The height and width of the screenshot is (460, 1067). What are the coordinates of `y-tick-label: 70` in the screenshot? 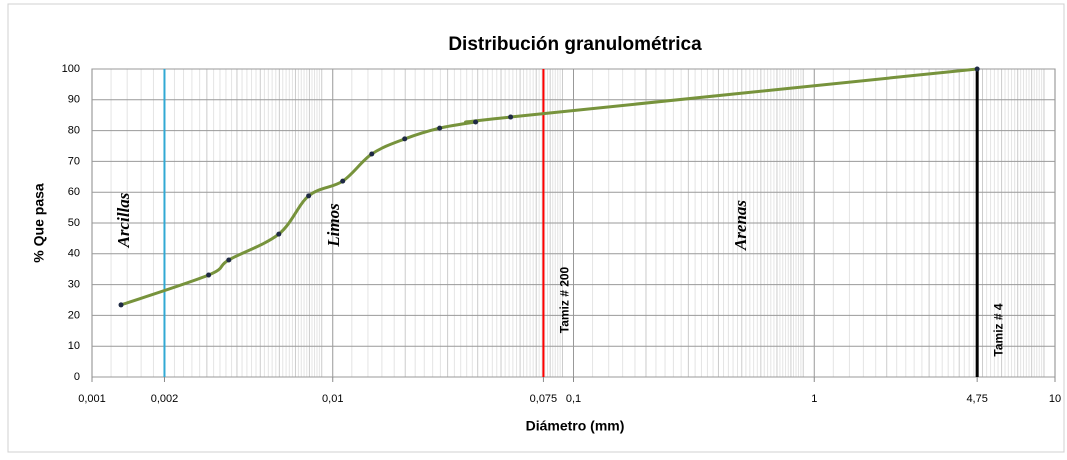 It's located at (74, 161).